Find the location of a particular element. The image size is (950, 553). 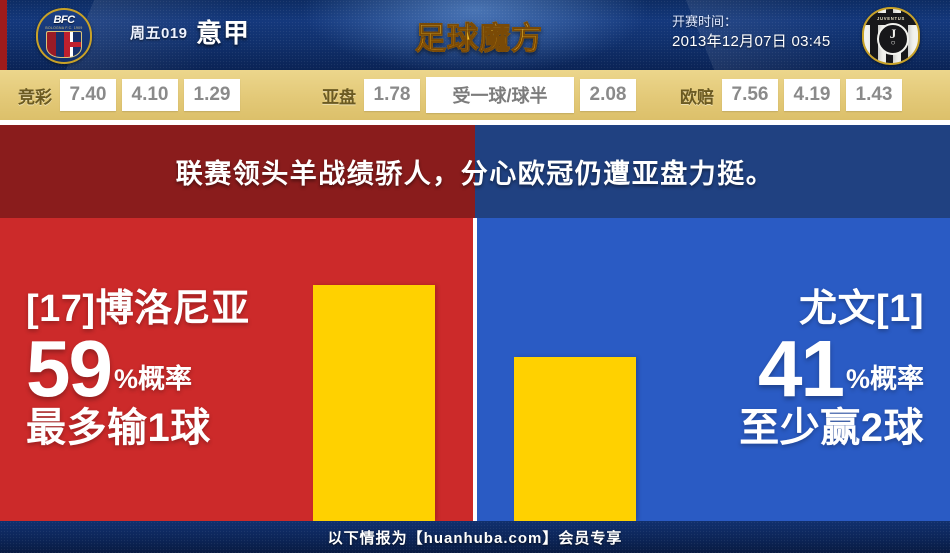

odds-group-asian-handicap: 亚盘 1.78 受一球/球半 2.08 is located at coordinates (482, 95).